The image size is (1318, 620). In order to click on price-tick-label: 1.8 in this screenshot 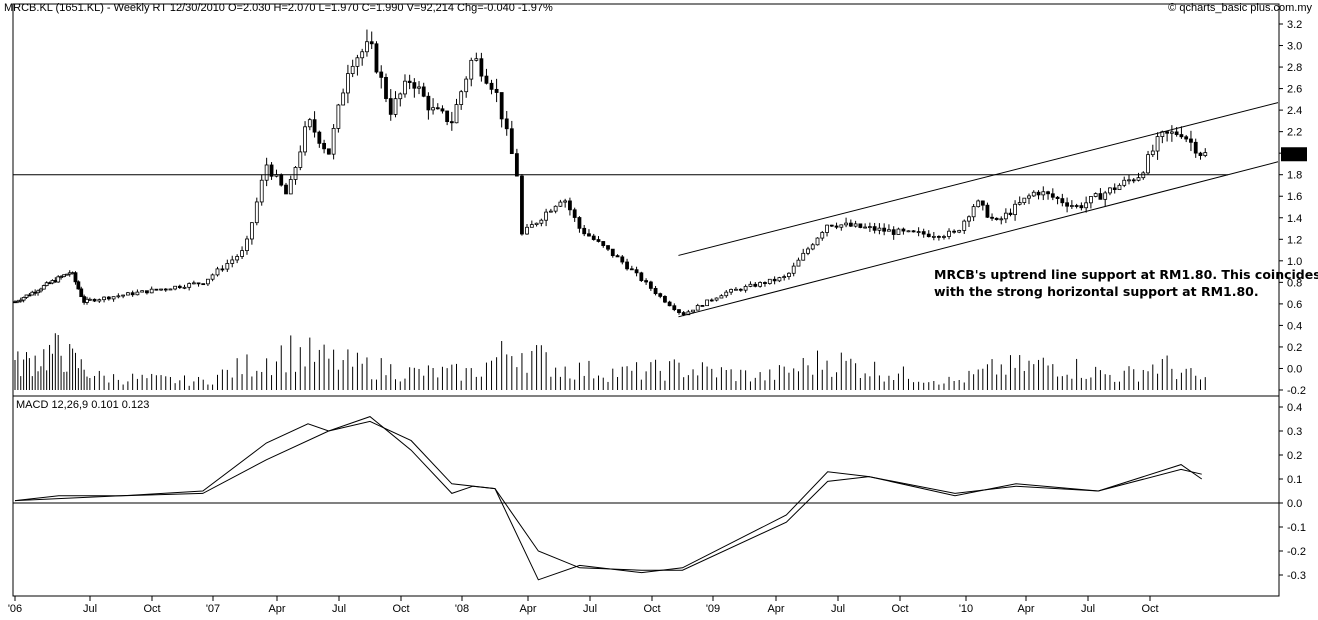, I will do `click(1294, 176)`.